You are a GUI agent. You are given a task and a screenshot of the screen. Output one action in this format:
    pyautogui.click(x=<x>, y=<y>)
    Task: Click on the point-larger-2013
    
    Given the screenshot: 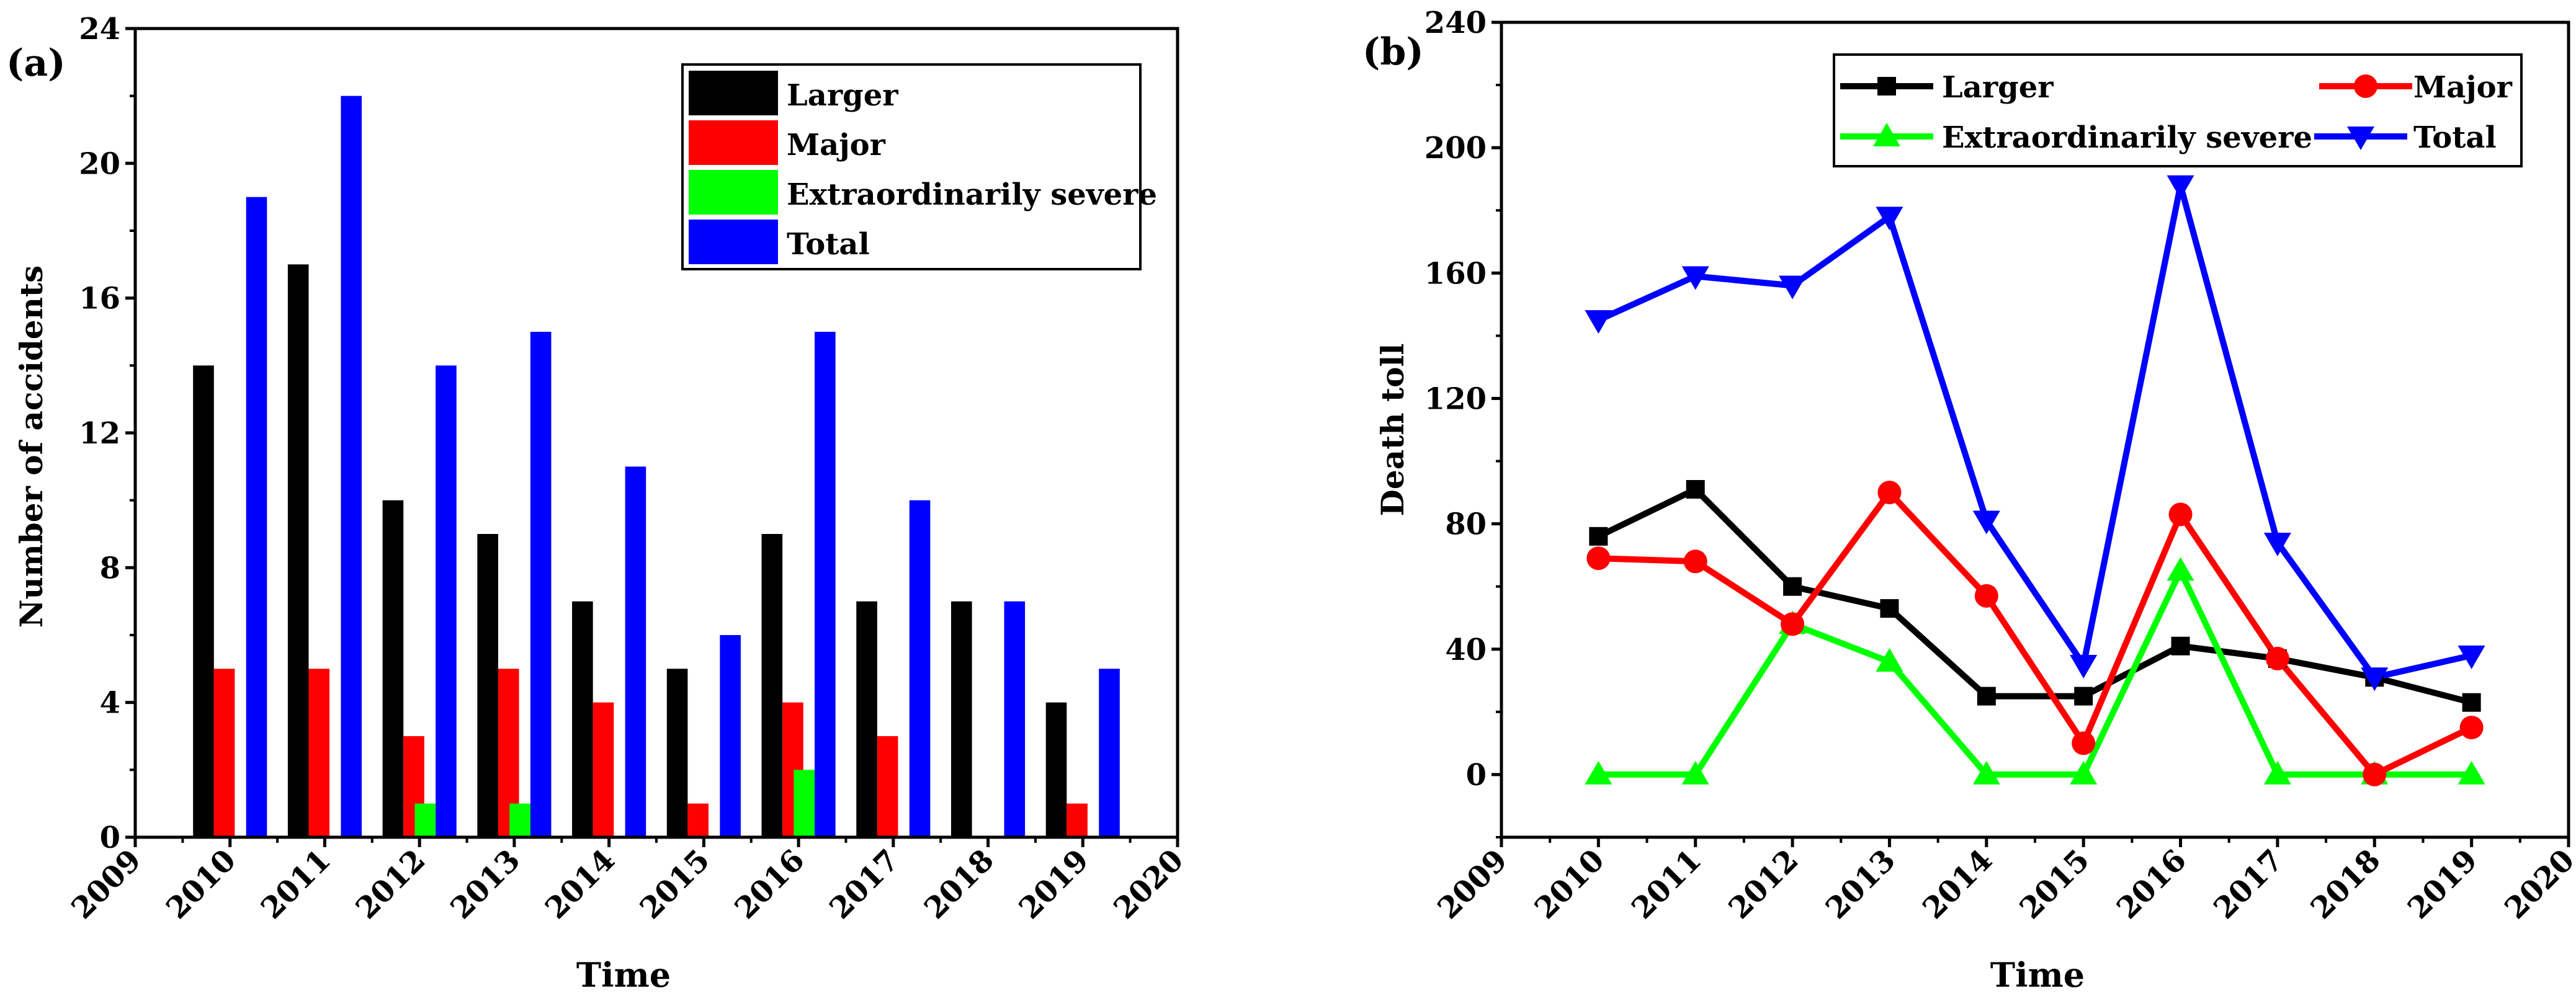 What is the action you would take?
    pyautogui.click(x=1889, y=609)
    